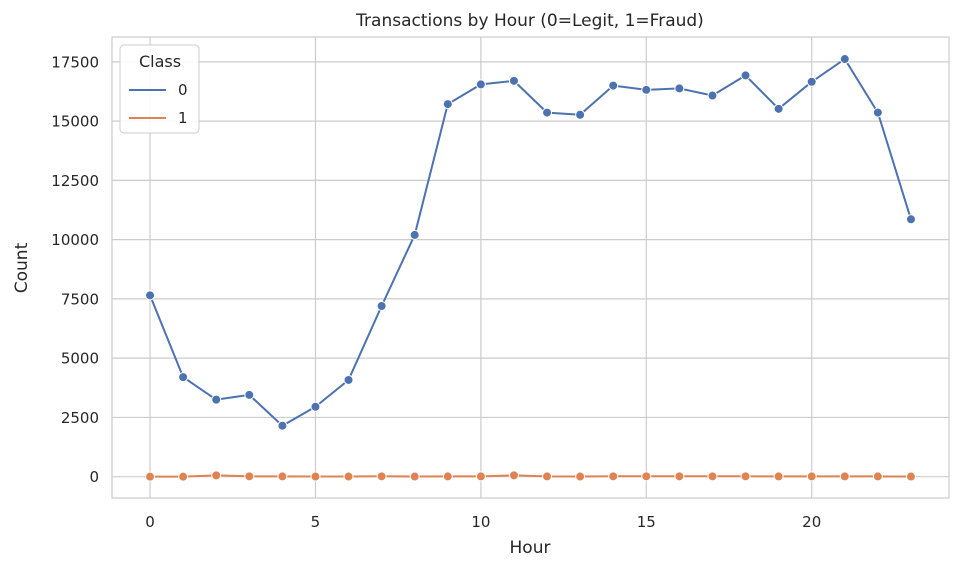  I want to click on x-tick-label: 20, so click(811, 522).